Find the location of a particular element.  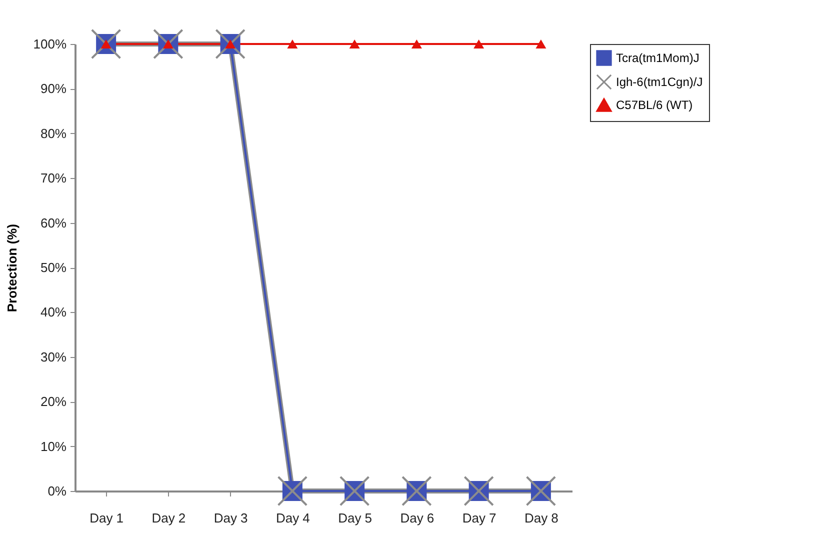

x-tick-label: Day 5 is located at coordinates (355, 518).